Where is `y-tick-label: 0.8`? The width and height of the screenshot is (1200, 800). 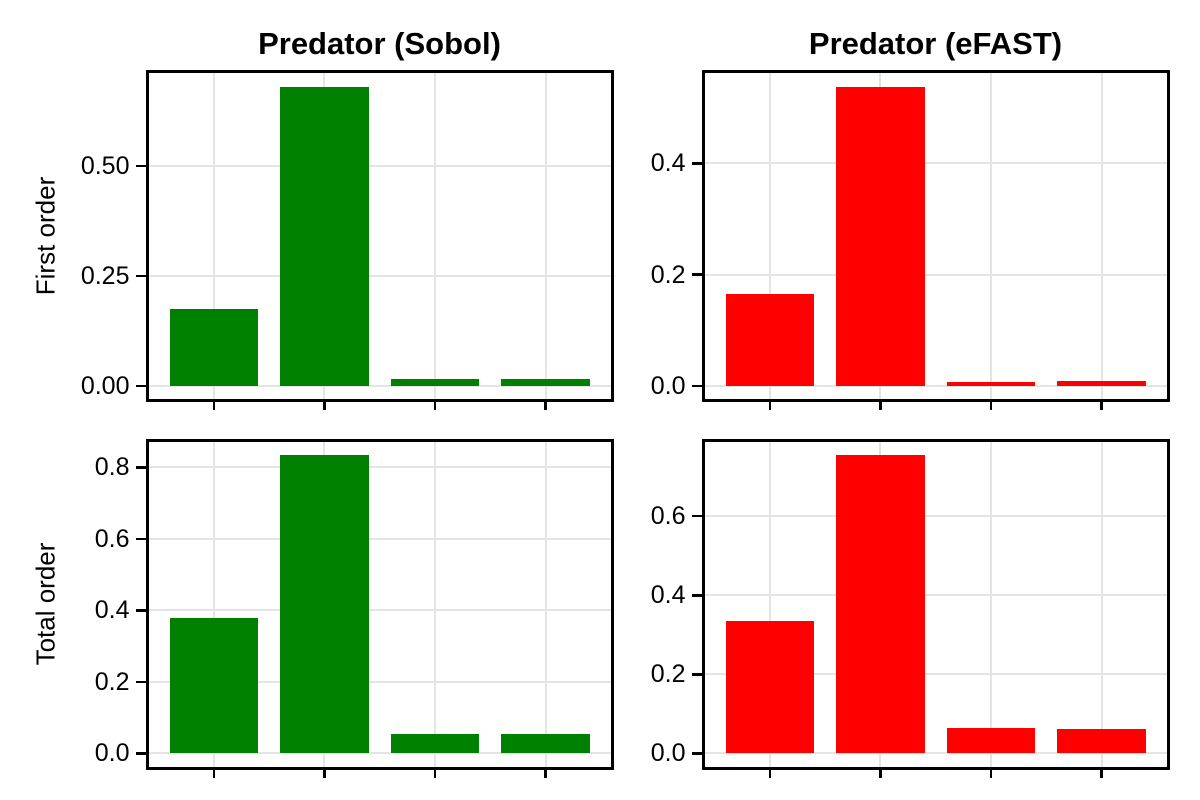
y-tick-label: 0.8 is located at coordinates (112, 467).